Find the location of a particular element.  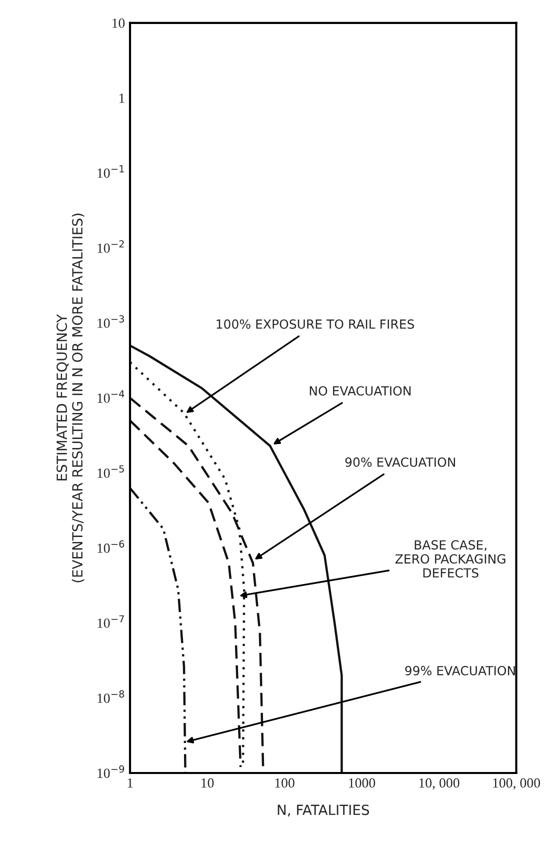

annotation: 90% EVACUATION is located at coordinates (400, 462).